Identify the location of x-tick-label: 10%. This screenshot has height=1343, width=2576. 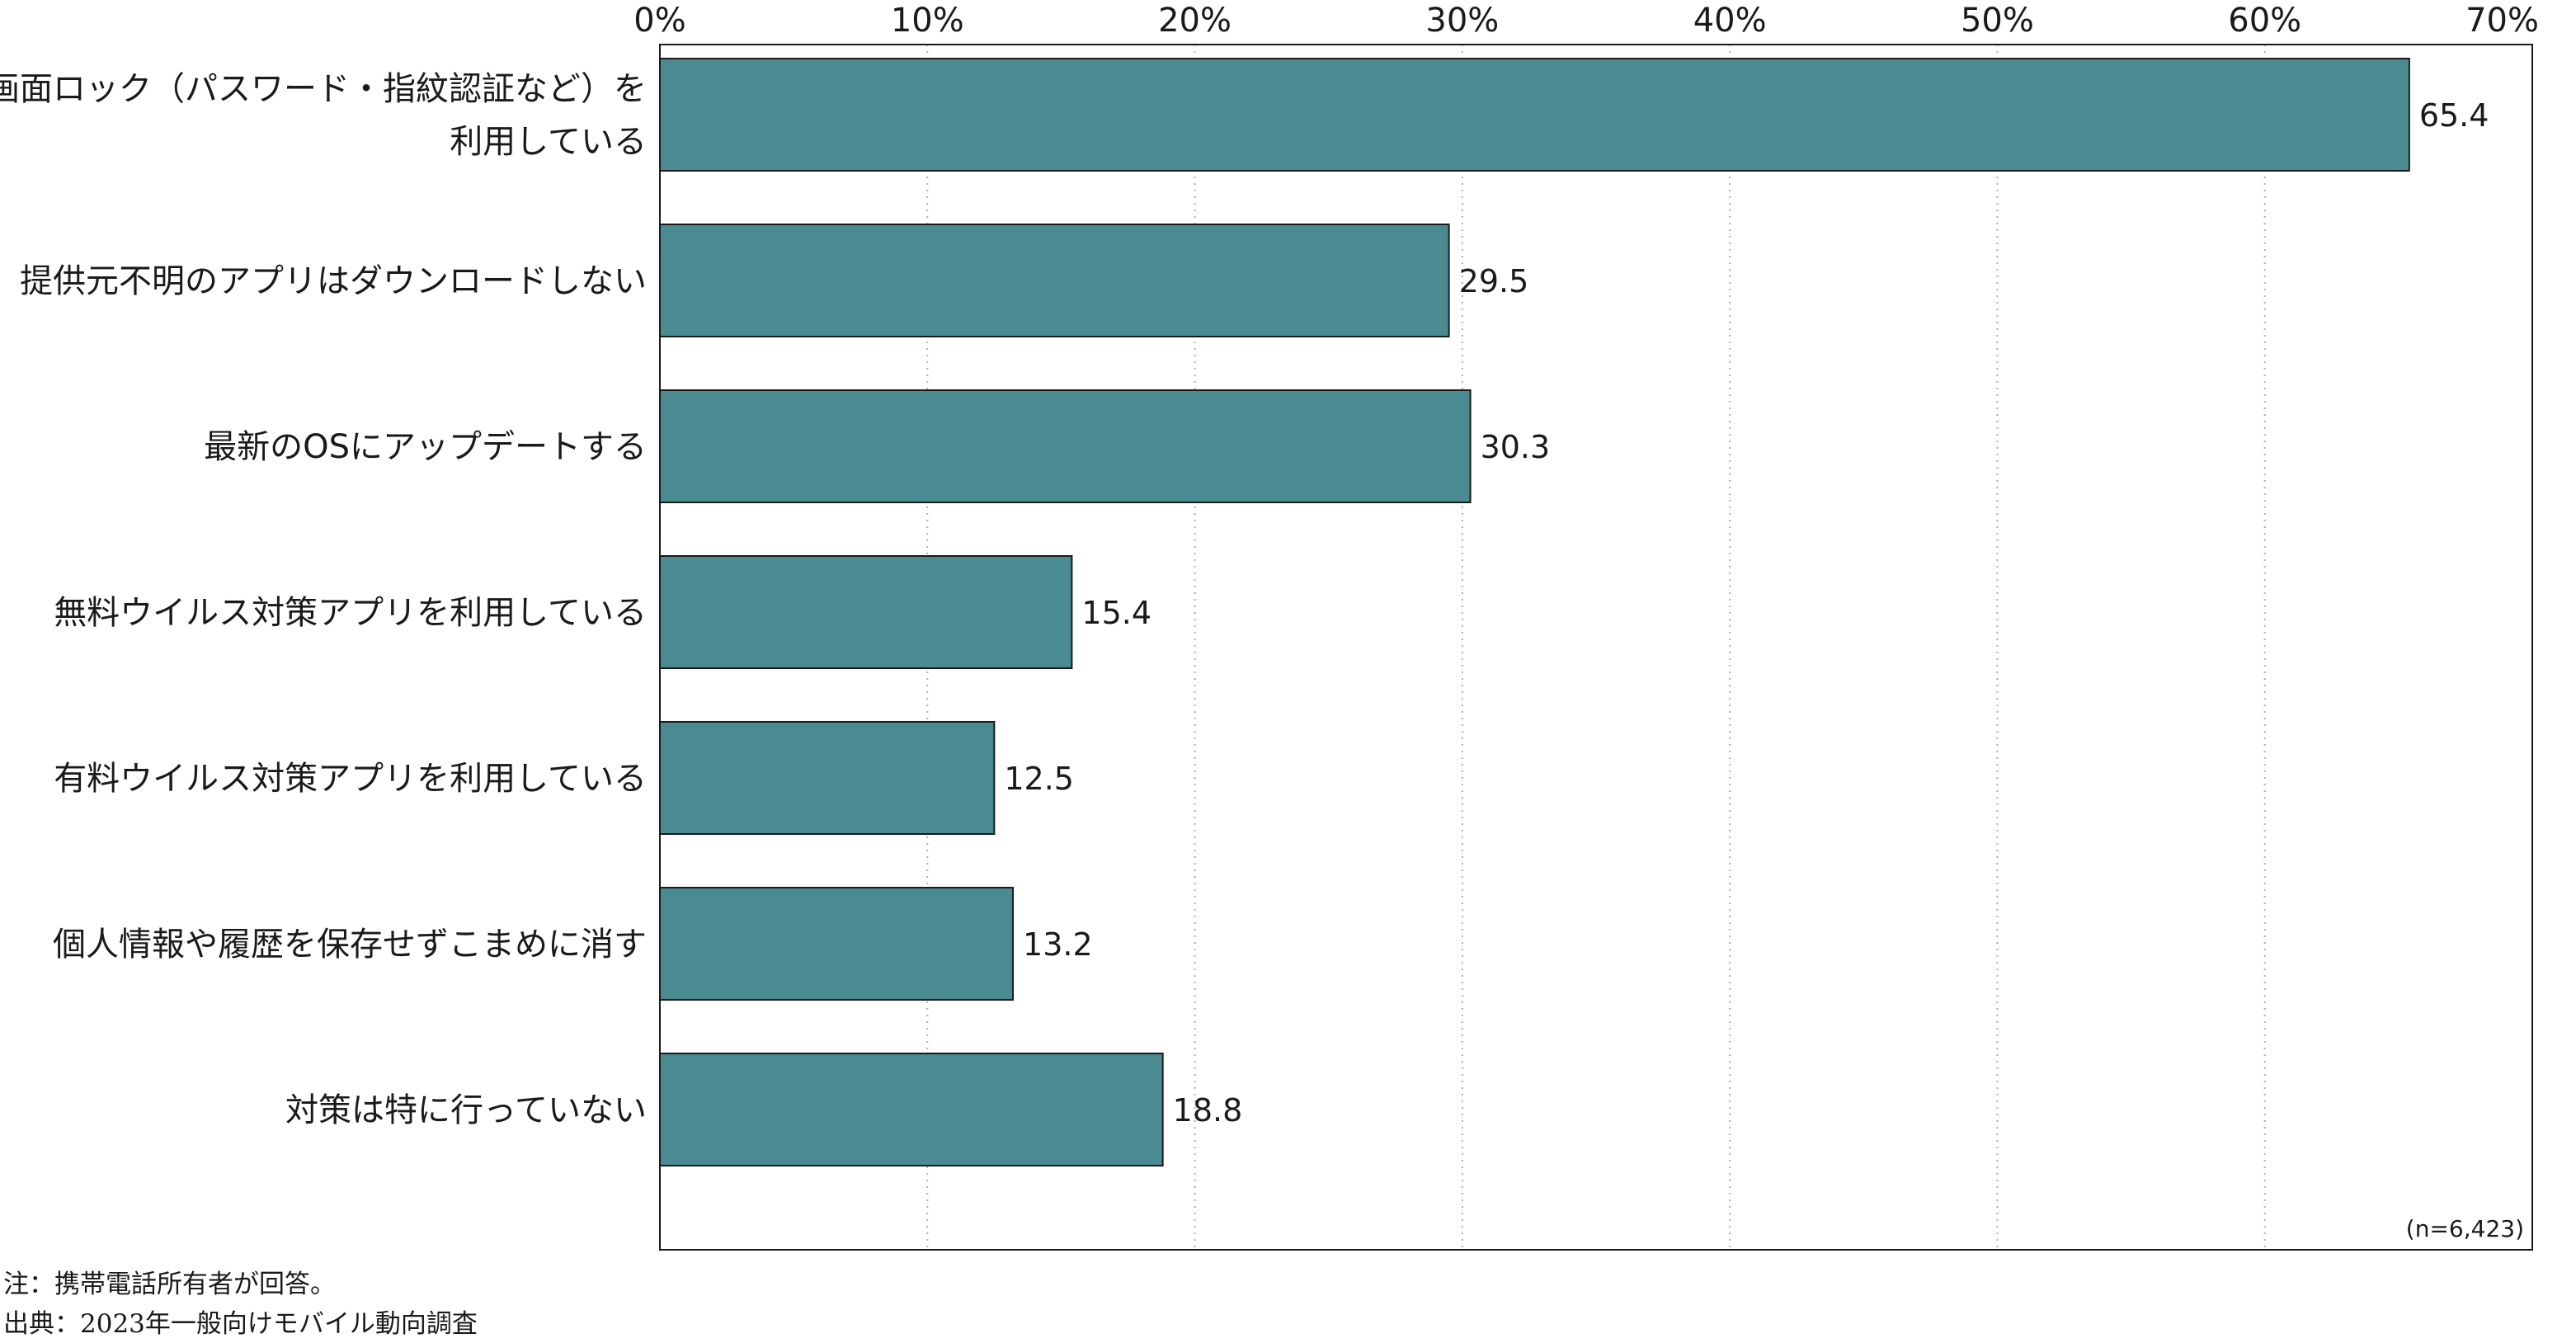
(927, 21).